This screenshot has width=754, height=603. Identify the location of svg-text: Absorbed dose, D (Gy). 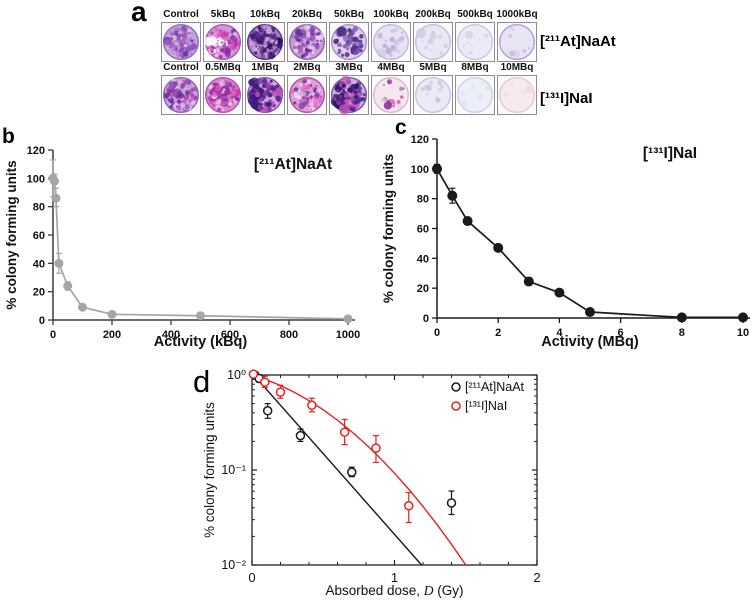
(394, 590).